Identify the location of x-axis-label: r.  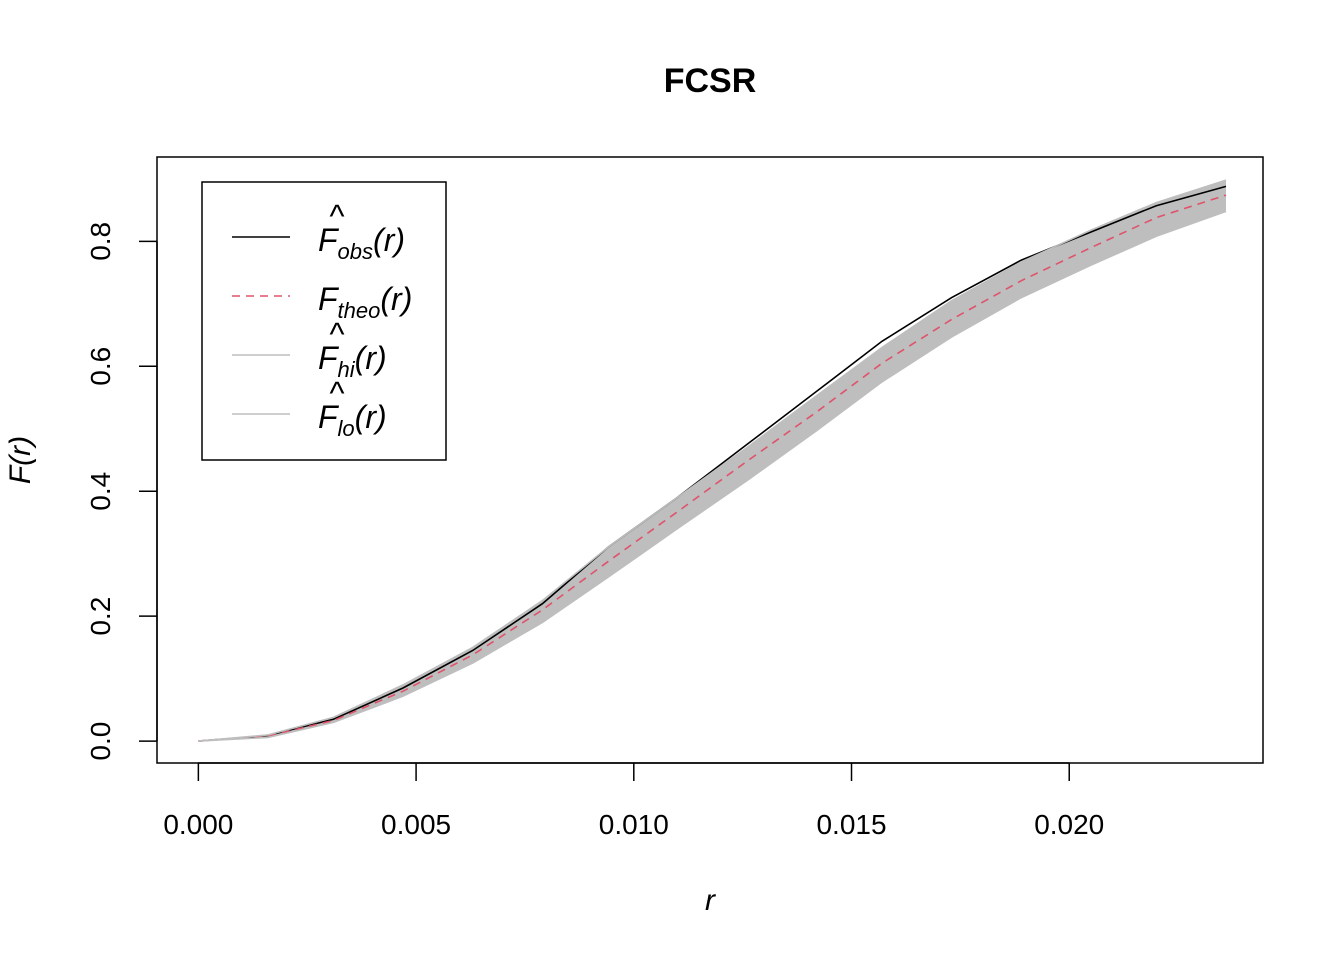
(710, 900).